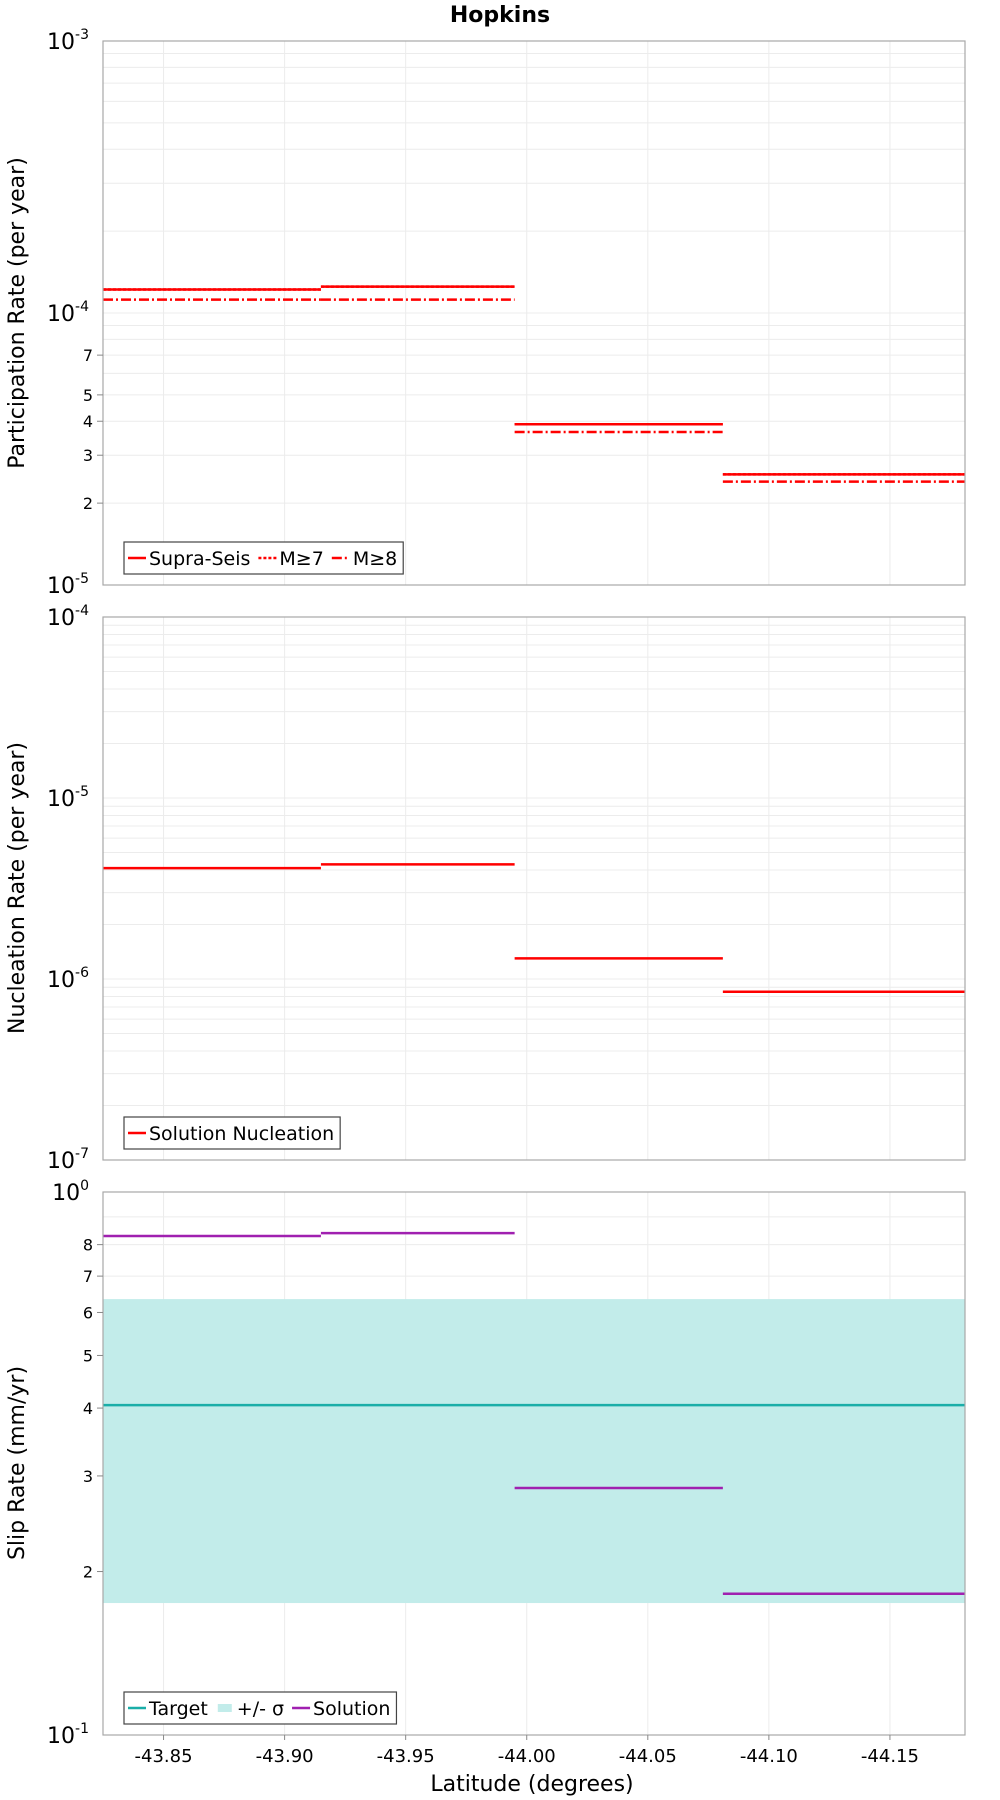 The height and width of the screenshot is (1800, 1000). What do you see at coordinates (68, 1160) in the screenshot?
I see `y-major-tick-label: 10⁻⁷` at bounding box center [68, 1160].